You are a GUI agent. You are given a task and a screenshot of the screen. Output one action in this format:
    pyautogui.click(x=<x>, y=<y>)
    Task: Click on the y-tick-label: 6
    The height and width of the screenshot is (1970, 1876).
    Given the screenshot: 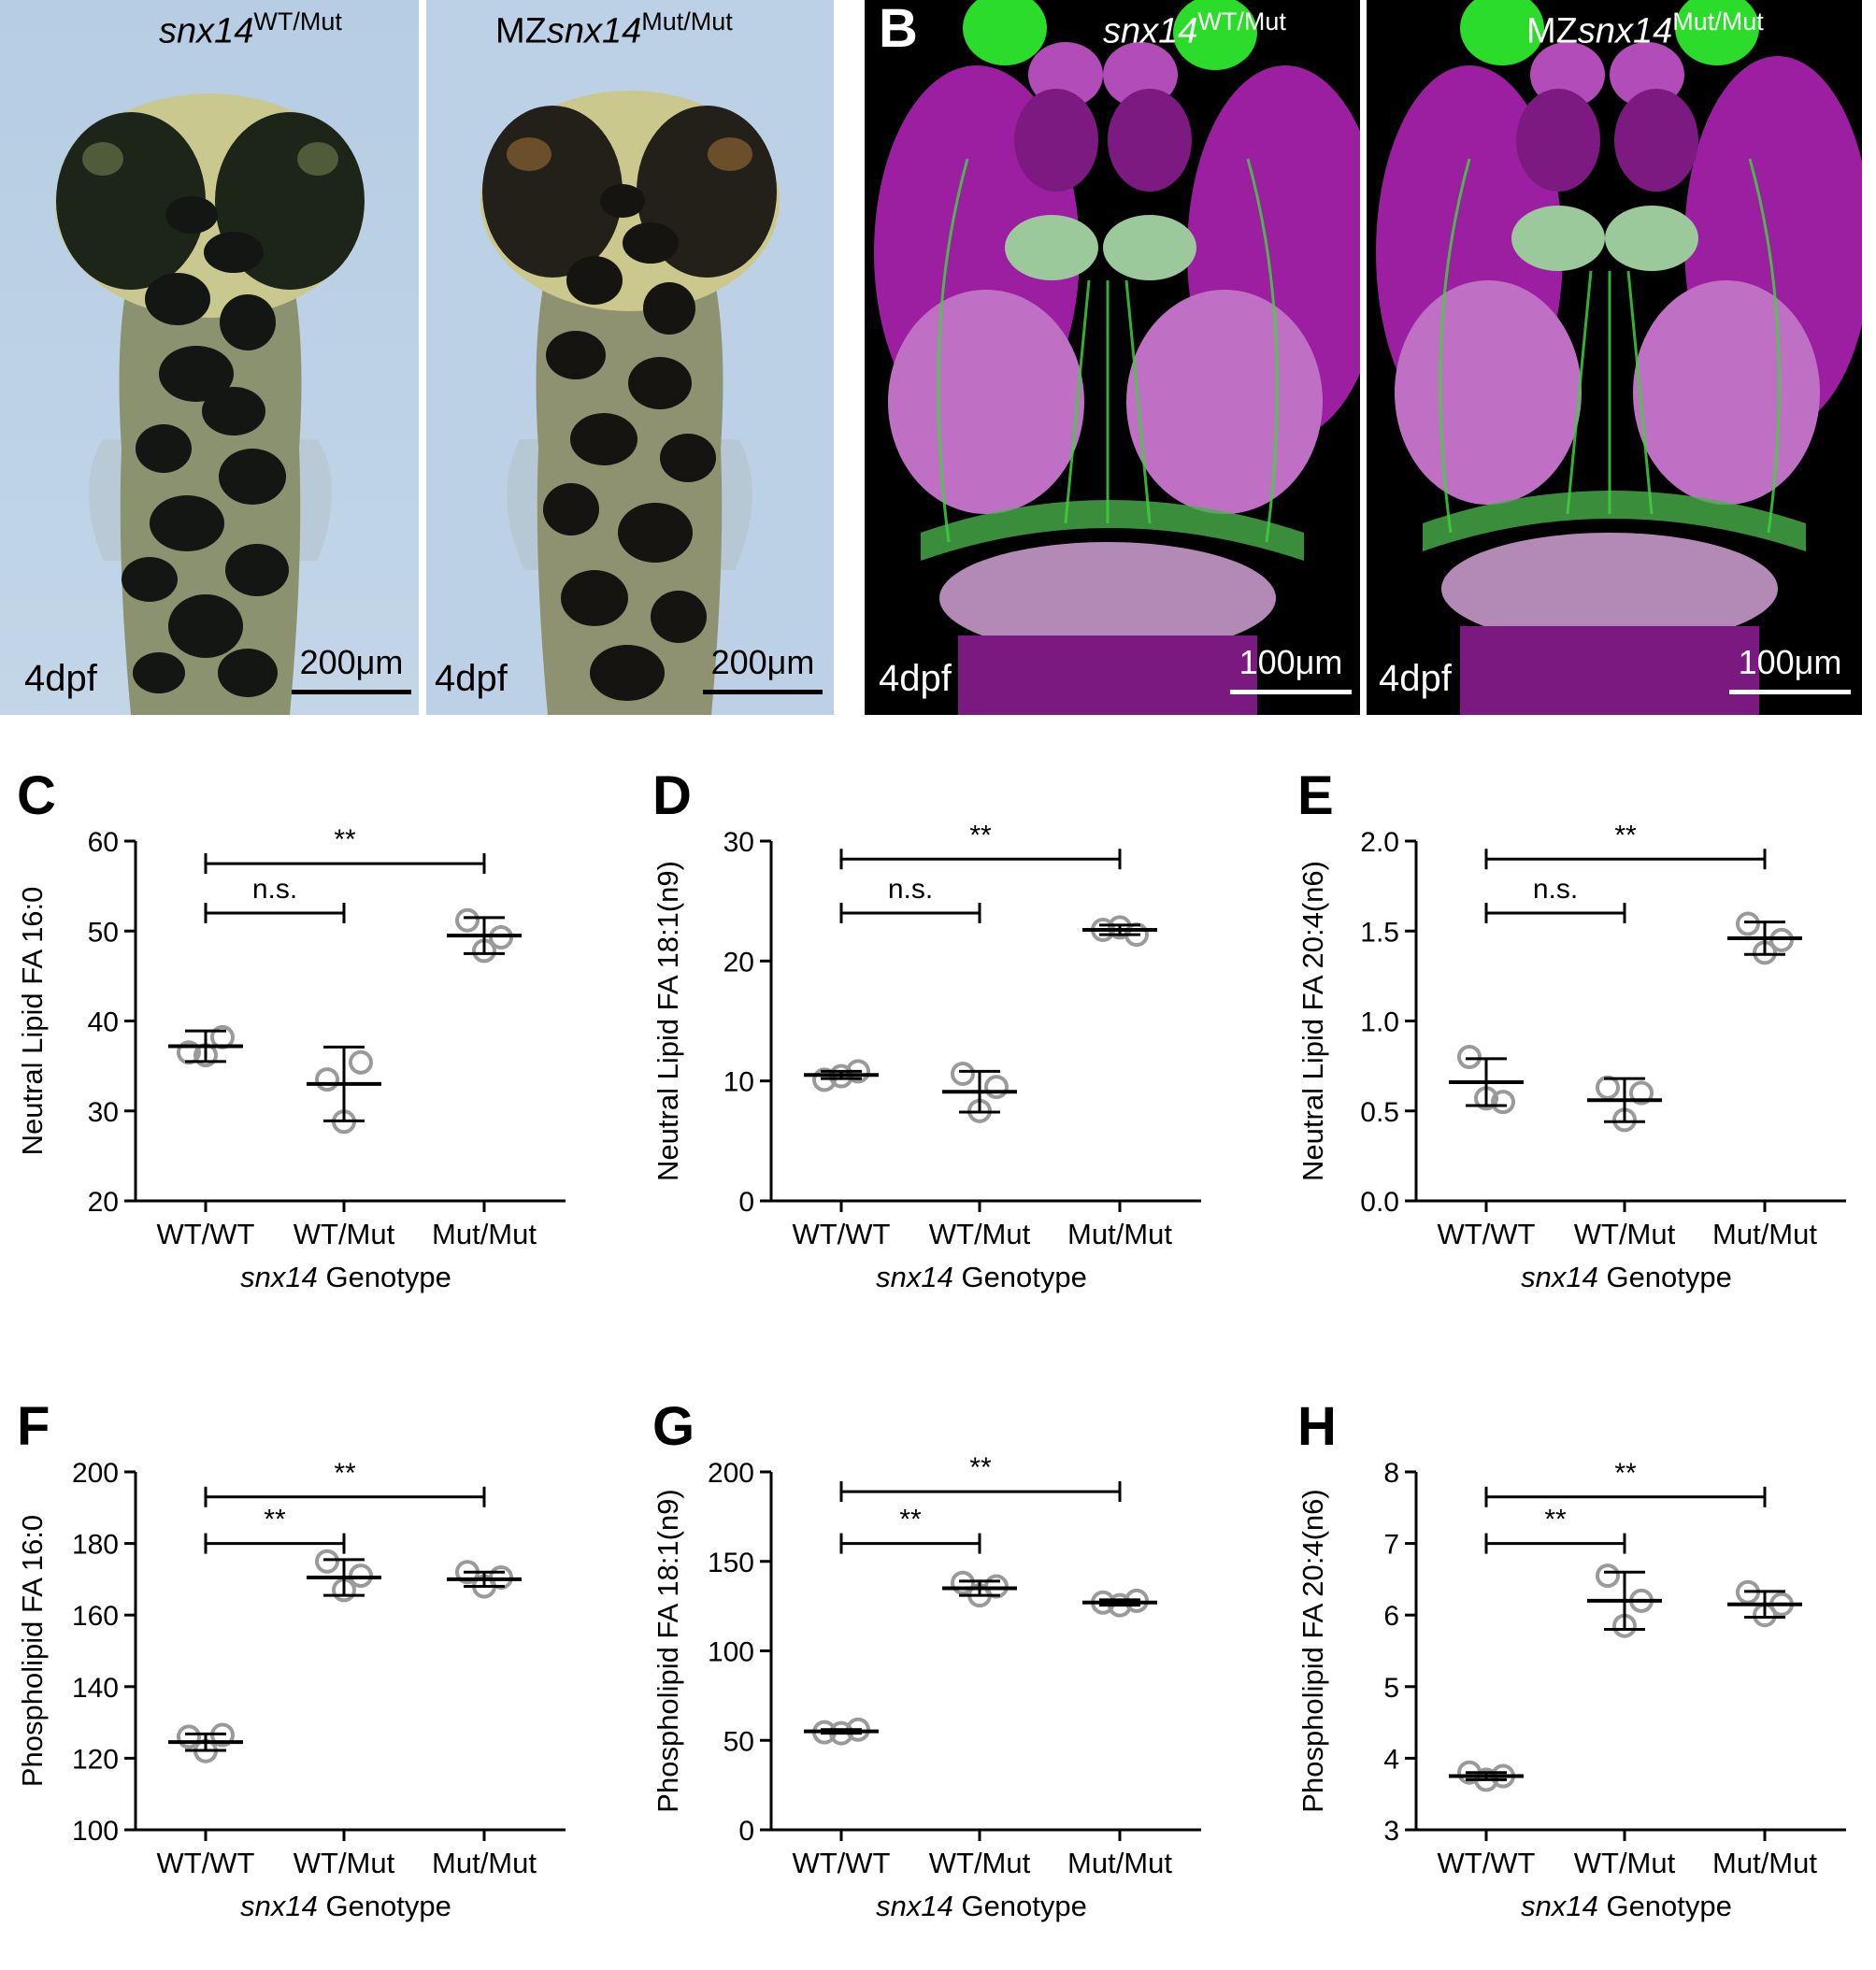 What is the action you would take?
    pyautogui.click(x=1391, y=1616)
    